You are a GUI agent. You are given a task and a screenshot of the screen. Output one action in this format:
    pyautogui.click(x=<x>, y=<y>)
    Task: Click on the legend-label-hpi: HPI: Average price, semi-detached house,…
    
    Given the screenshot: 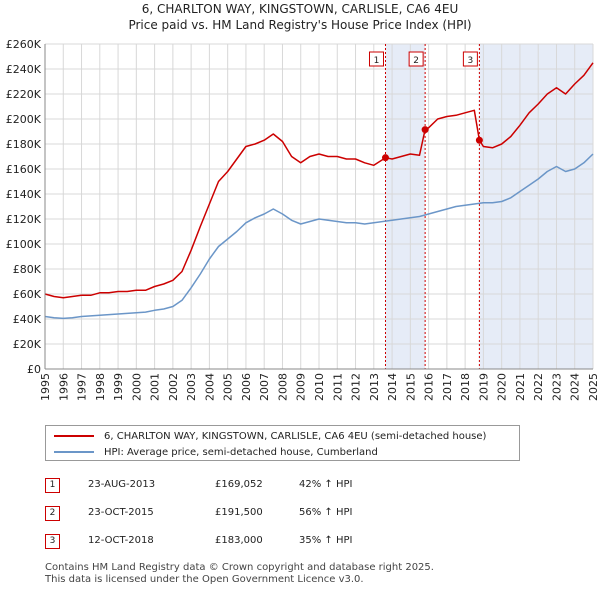 What is the action you would take?
    pyautogui.click(x=241, y=452)
    